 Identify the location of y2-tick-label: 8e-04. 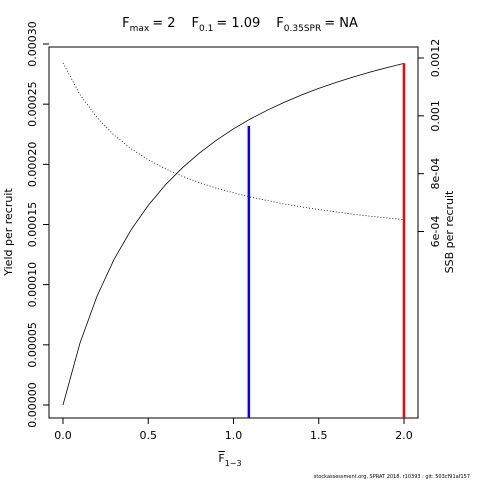
(435, 174).